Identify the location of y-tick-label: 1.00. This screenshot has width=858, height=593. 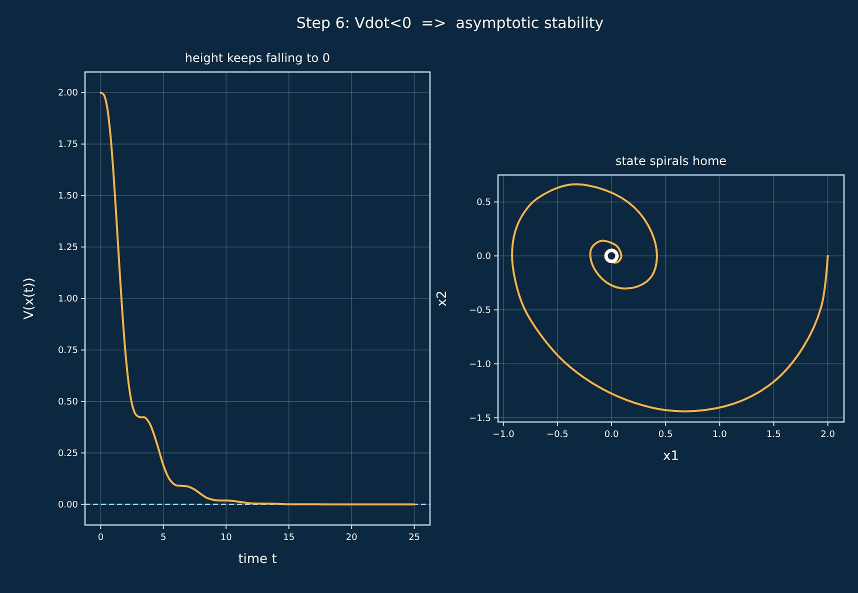
(68, 299).